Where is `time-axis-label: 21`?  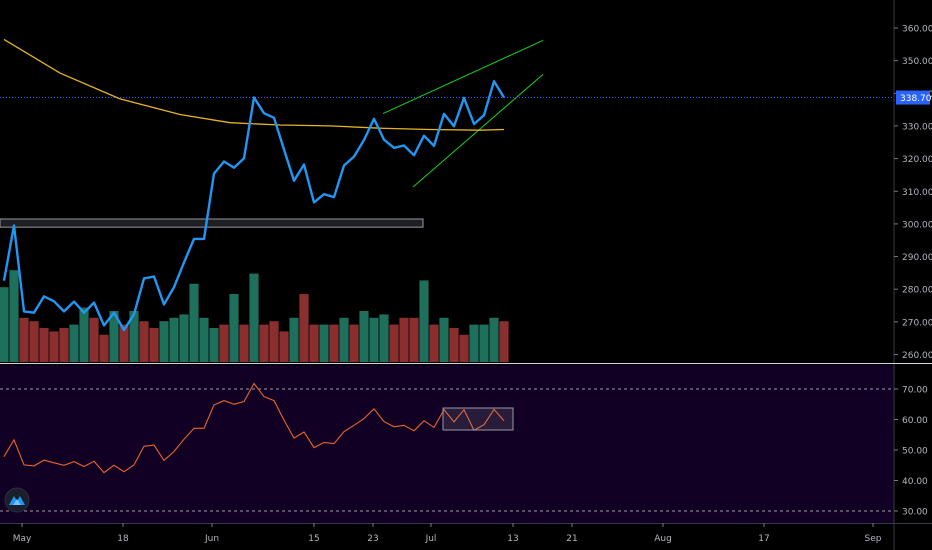
time-axis-label: 21 is located at coordinates (571, 539).